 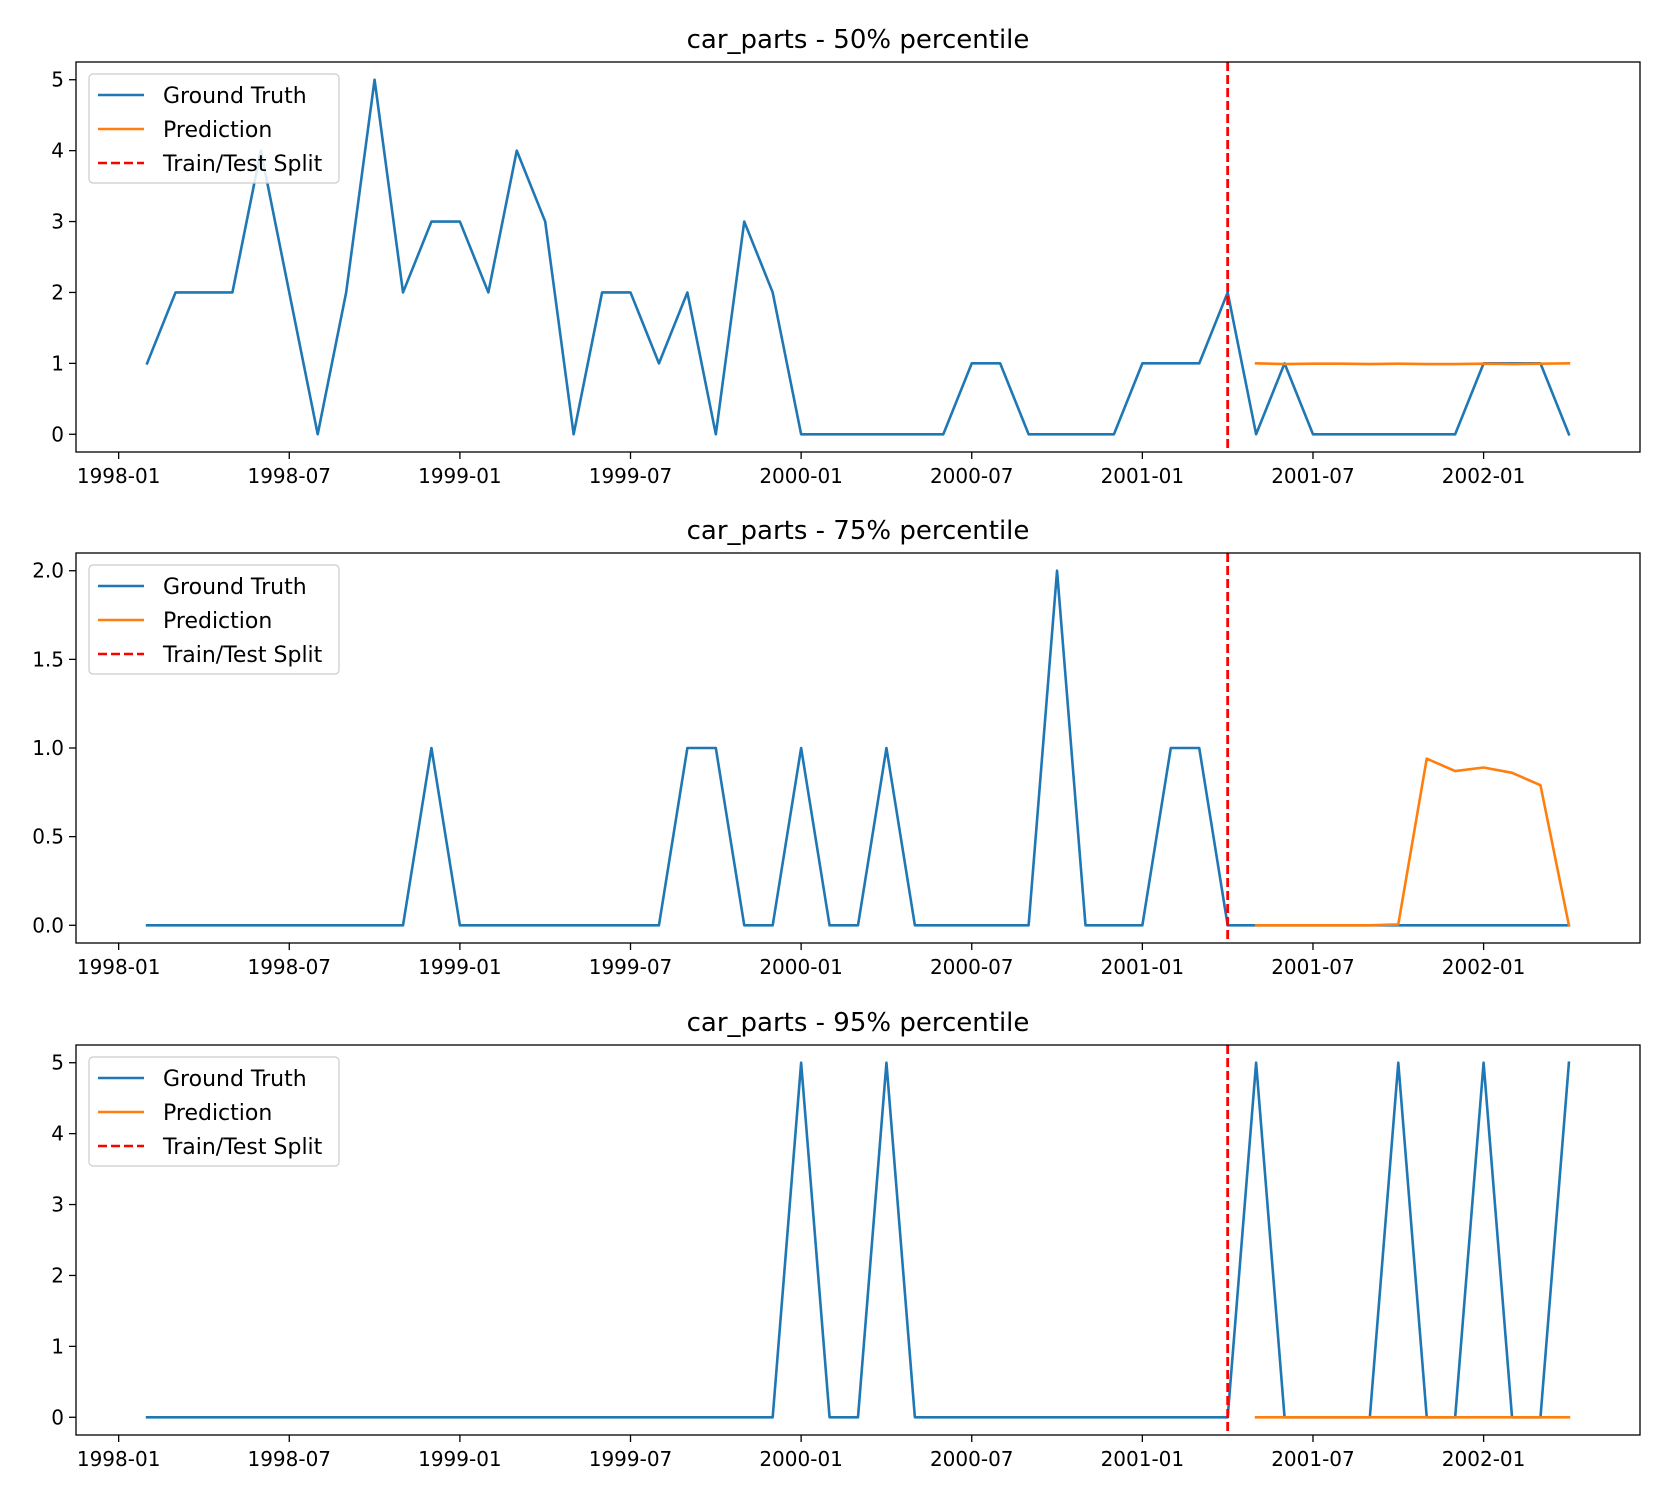 I want to click on y-tick-label: 2.0, so click(x=48, y=571).